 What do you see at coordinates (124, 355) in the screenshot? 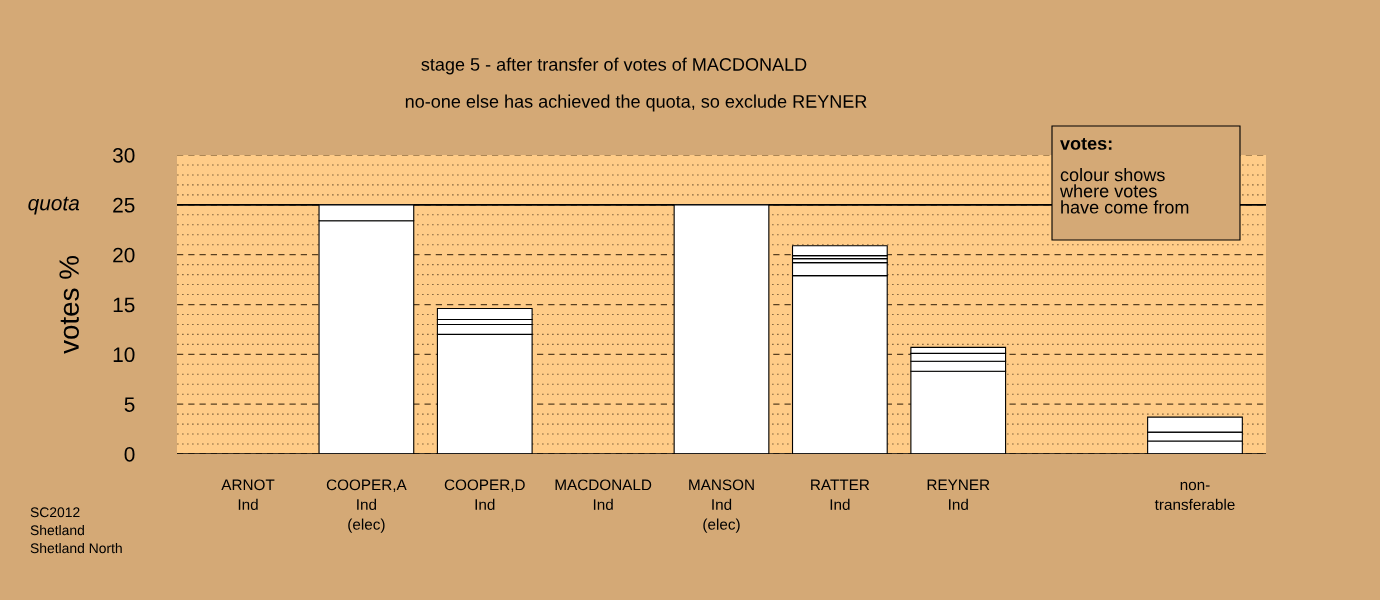
I see `y-tick-label: 10` at bounding box center [124, 355].